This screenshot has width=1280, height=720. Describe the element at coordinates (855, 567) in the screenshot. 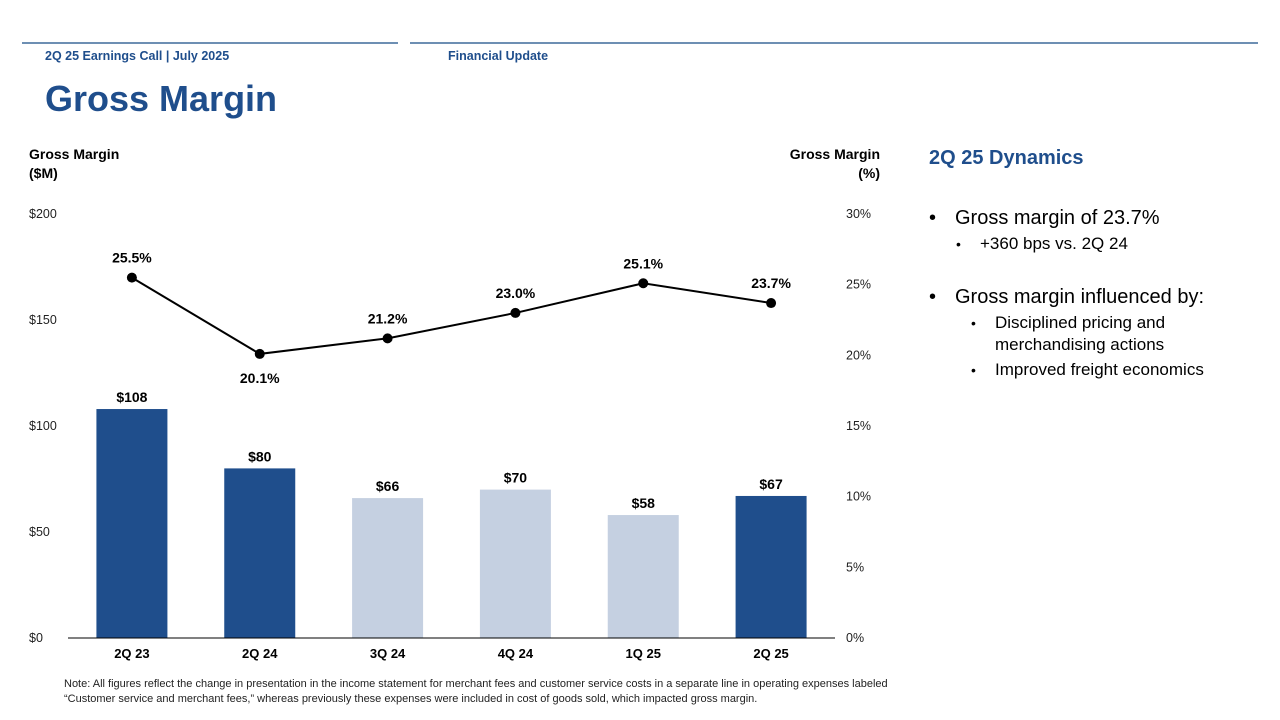

I see `right-axis-tick-label: 5%` at that location.